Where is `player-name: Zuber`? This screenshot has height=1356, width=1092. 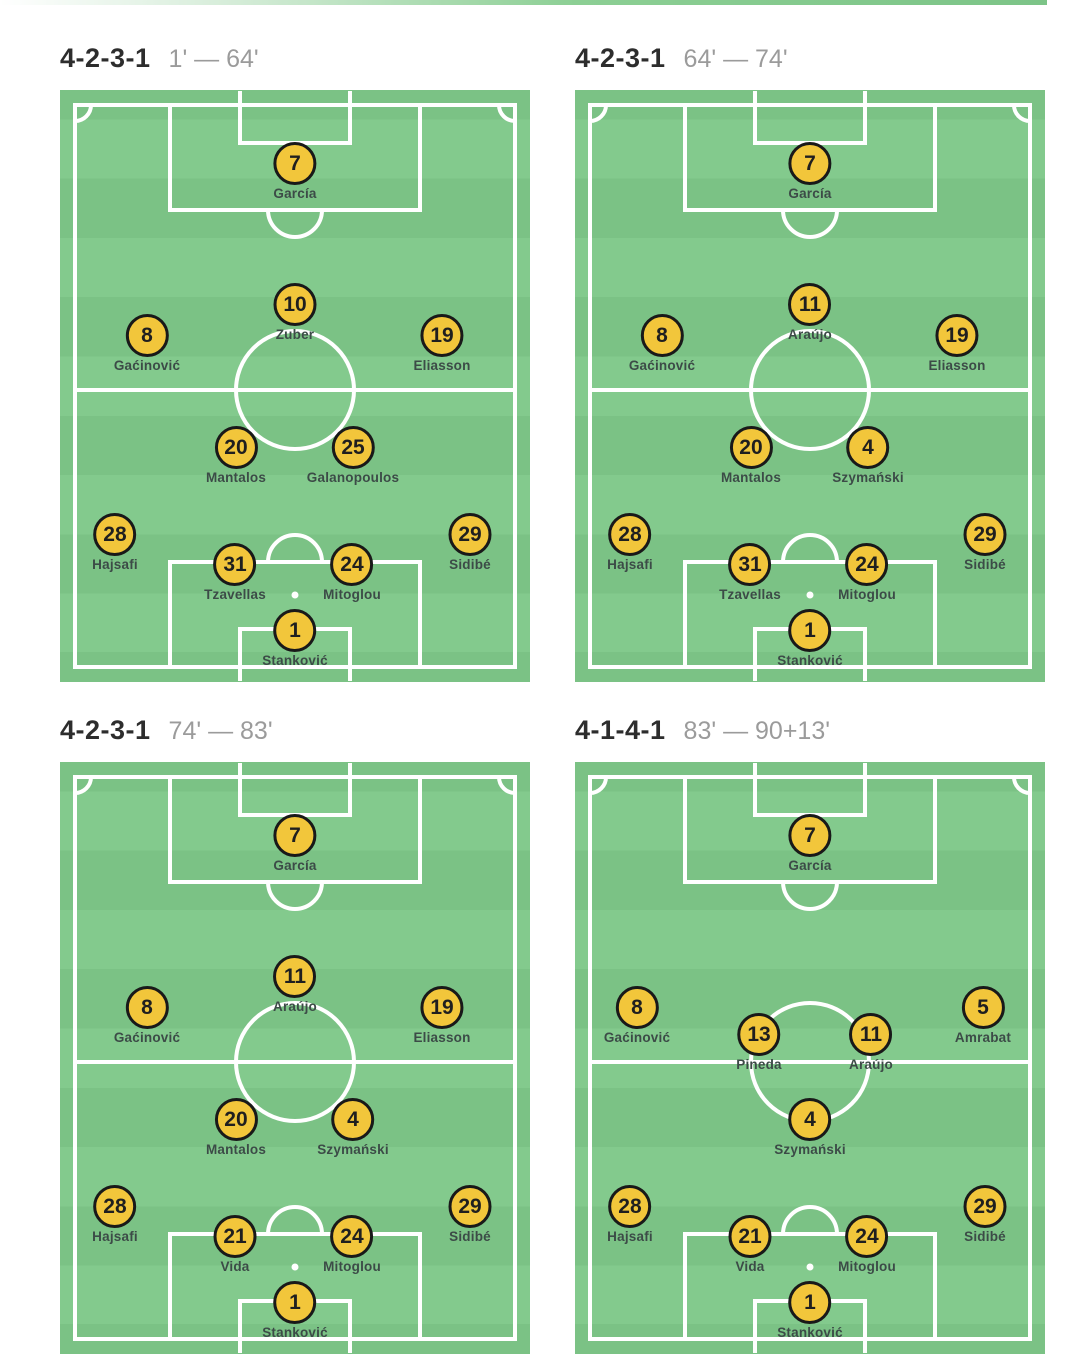 player-name: Zuber is located at coordinates (295, 334).